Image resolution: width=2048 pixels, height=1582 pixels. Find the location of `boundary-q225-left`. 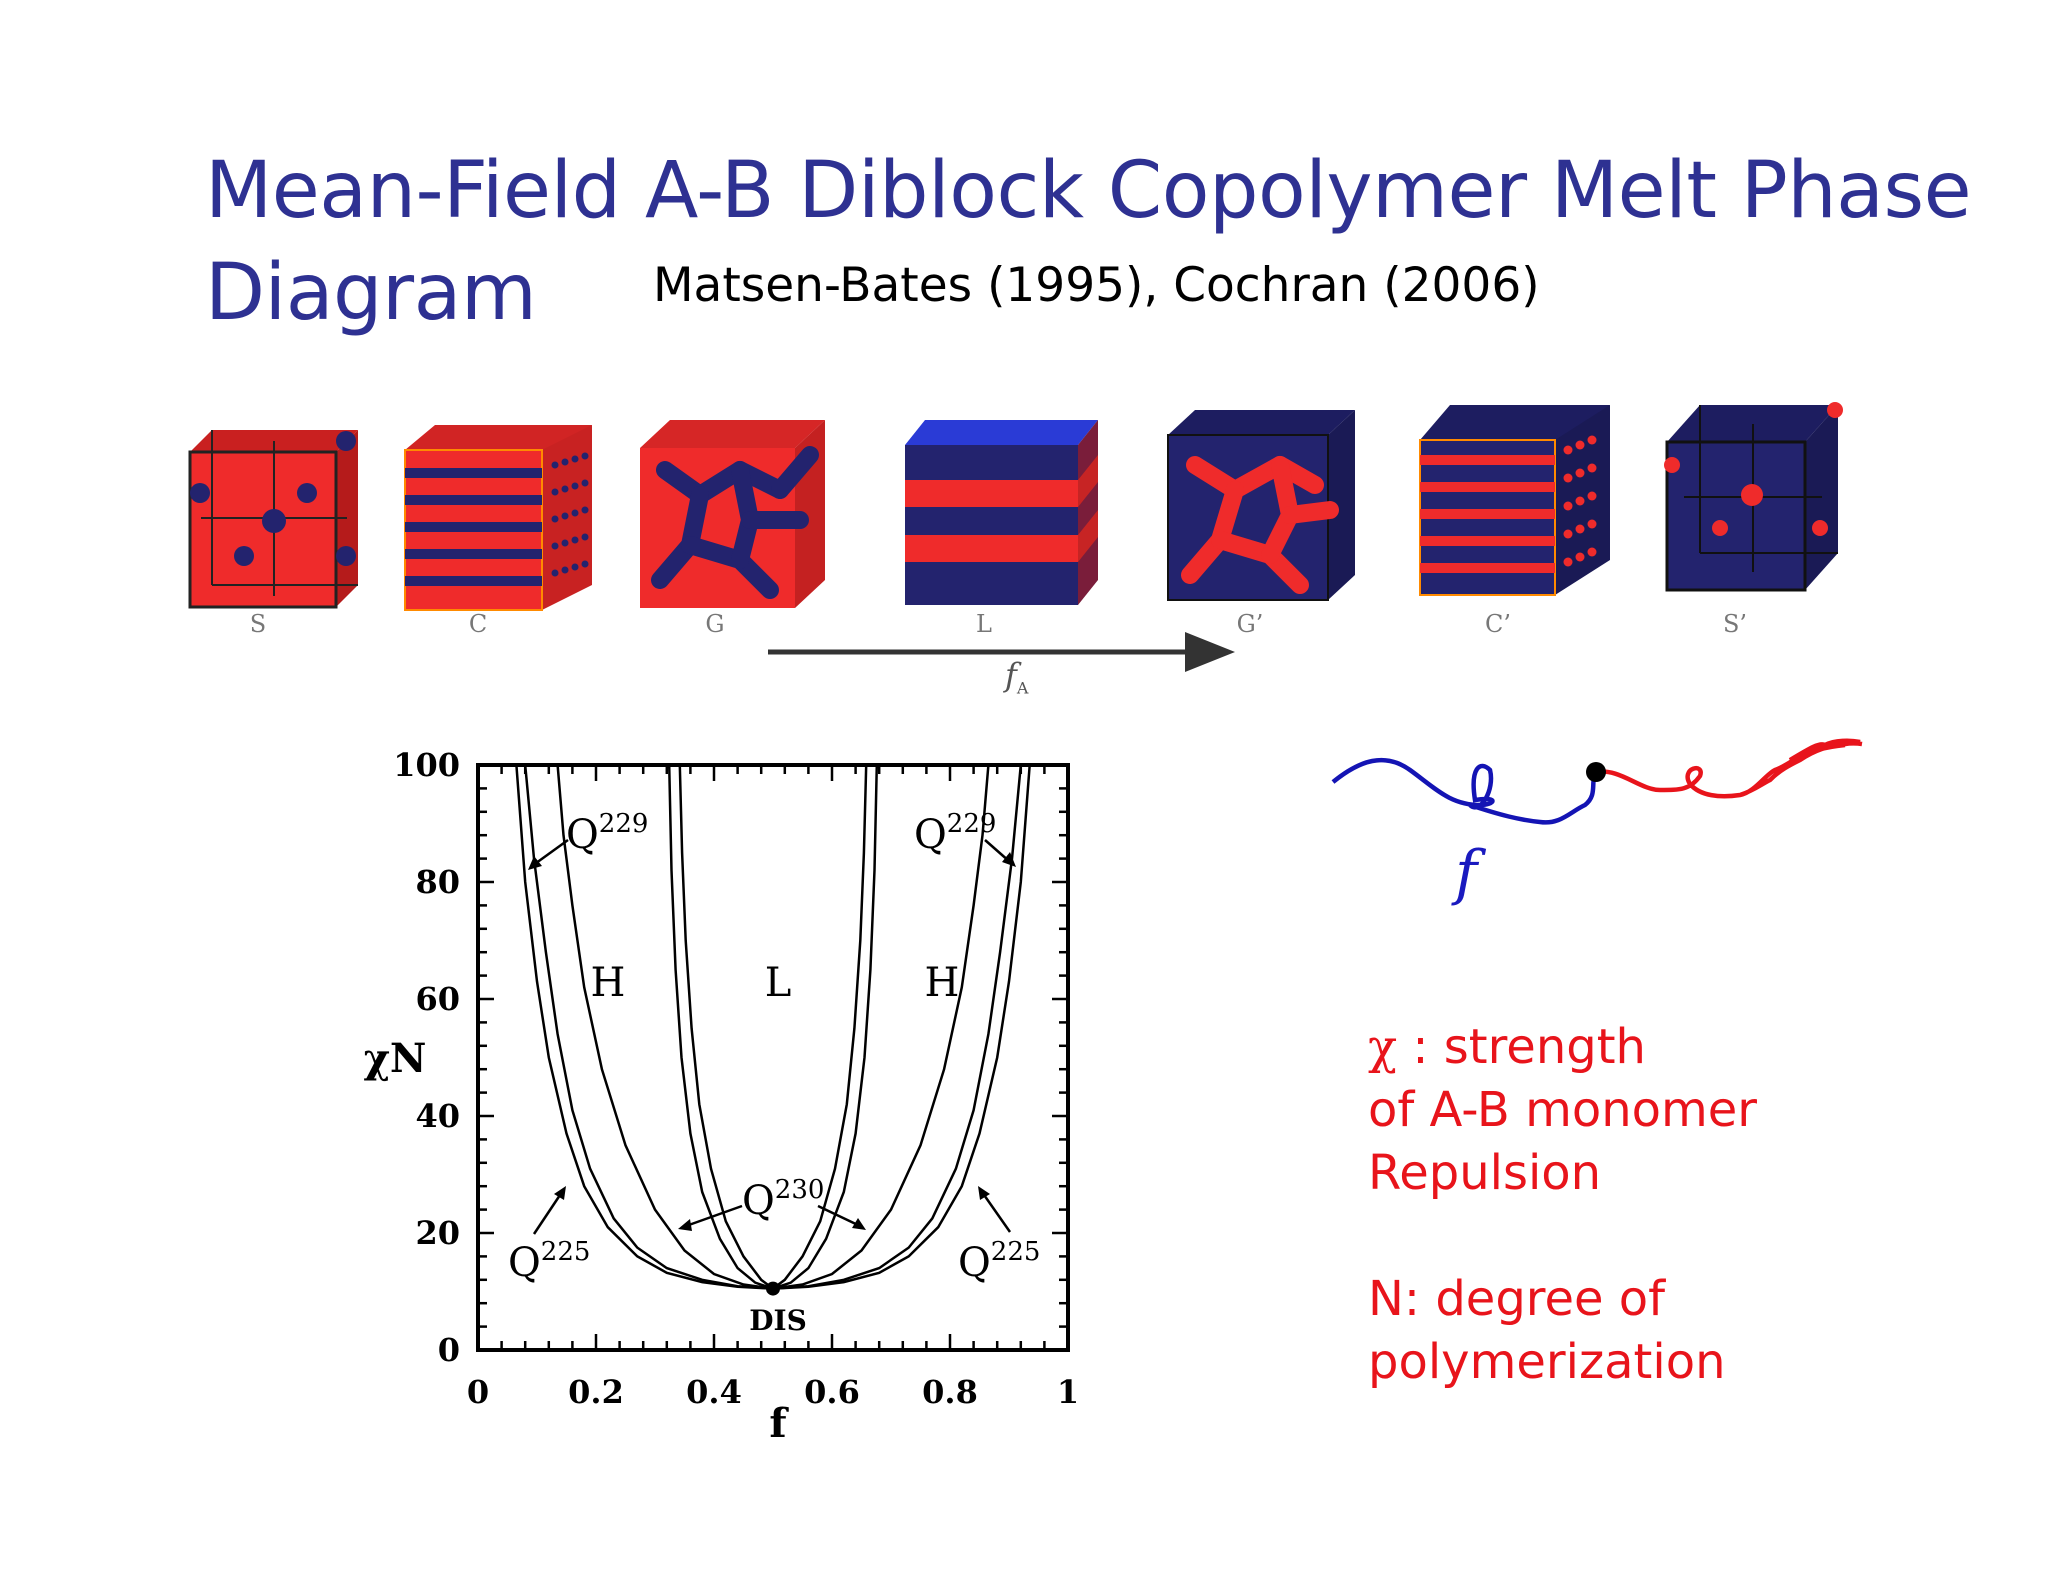

boundary-q225-left is located at coordinates (648, 1027).